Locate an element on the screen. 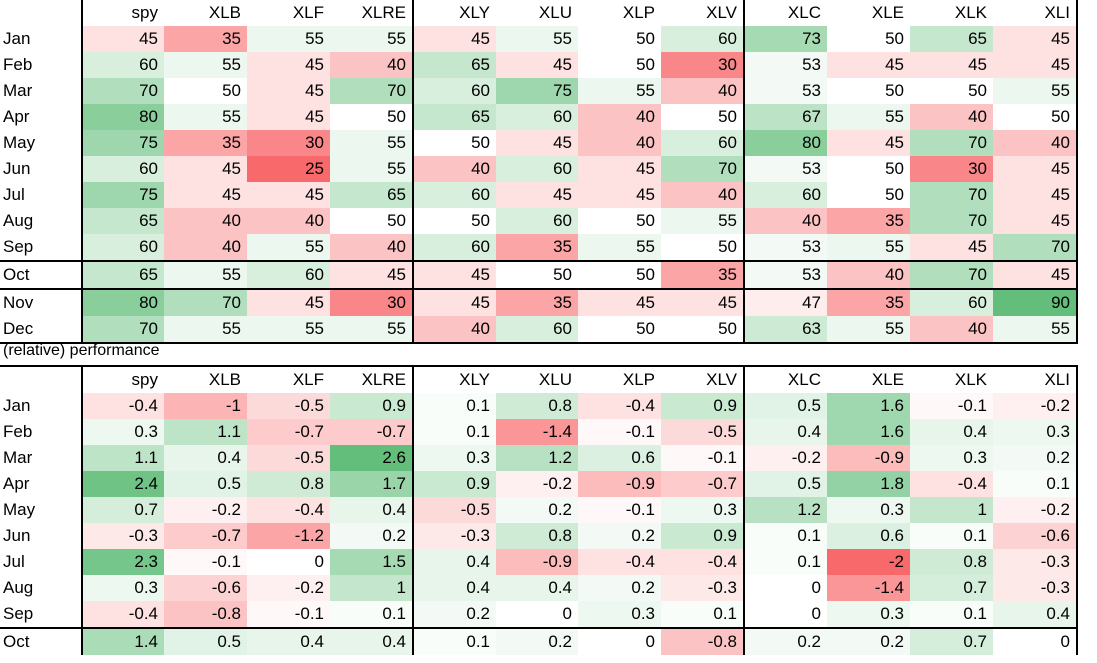 This screenshot has height=663, width=1097. value-cell: -0.3 is located at coordinates (122, 536).